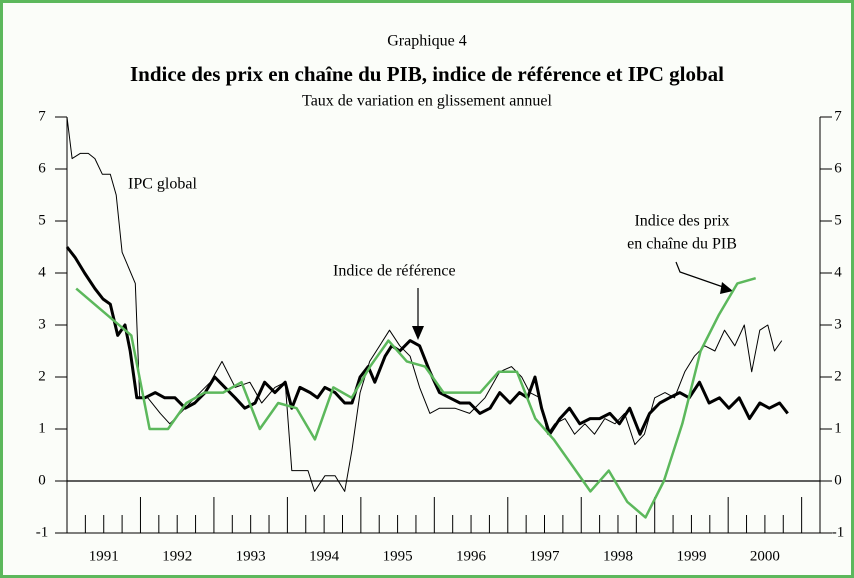  I want to click on y-tick-label: -1, so click(42, 532).